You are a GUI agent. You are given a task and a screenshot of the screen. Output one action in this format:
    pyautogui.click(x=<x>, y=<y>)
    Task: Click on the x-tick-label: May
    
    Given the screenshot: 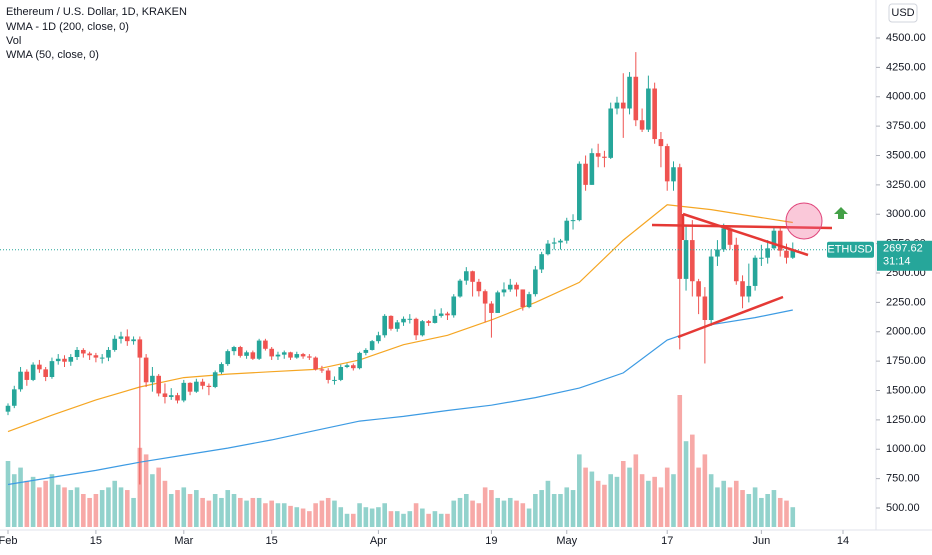 What is the action you would take?
    pyautogui.click(x=566, y=541)
    